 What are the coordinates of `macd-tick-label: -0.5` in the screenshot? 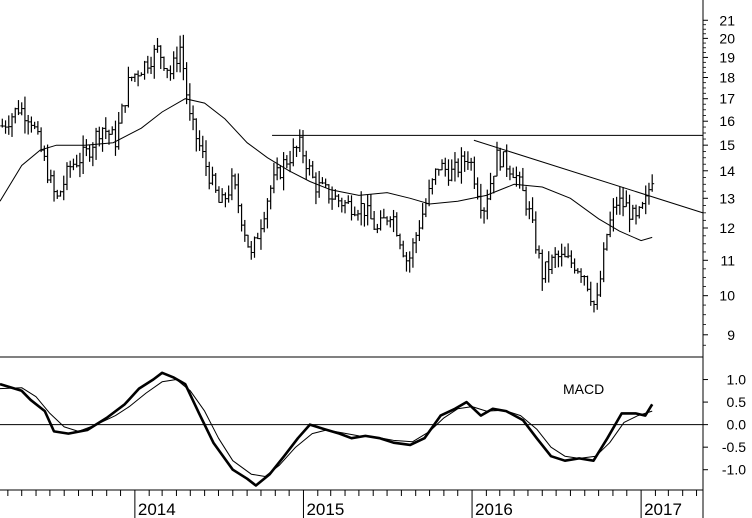 It's located at (734, 447).